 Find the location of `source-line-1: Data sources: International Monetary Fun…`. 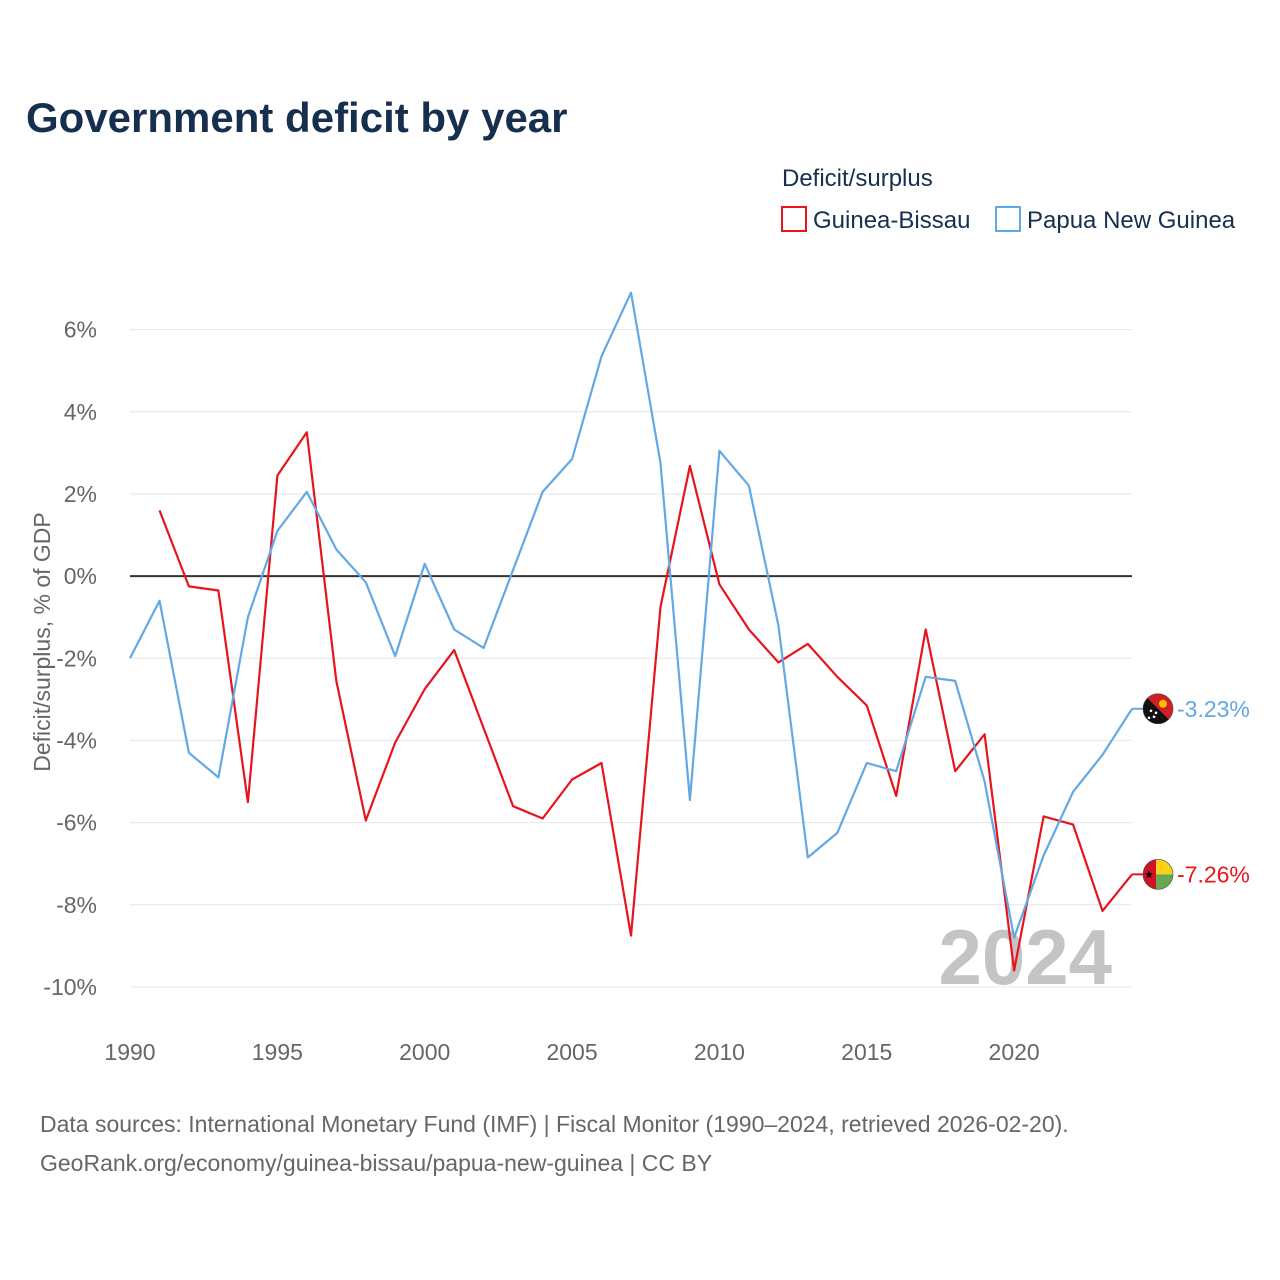

source-line-1: Data sources: International Monetary Fun… is located at coordinates (554, 1124).